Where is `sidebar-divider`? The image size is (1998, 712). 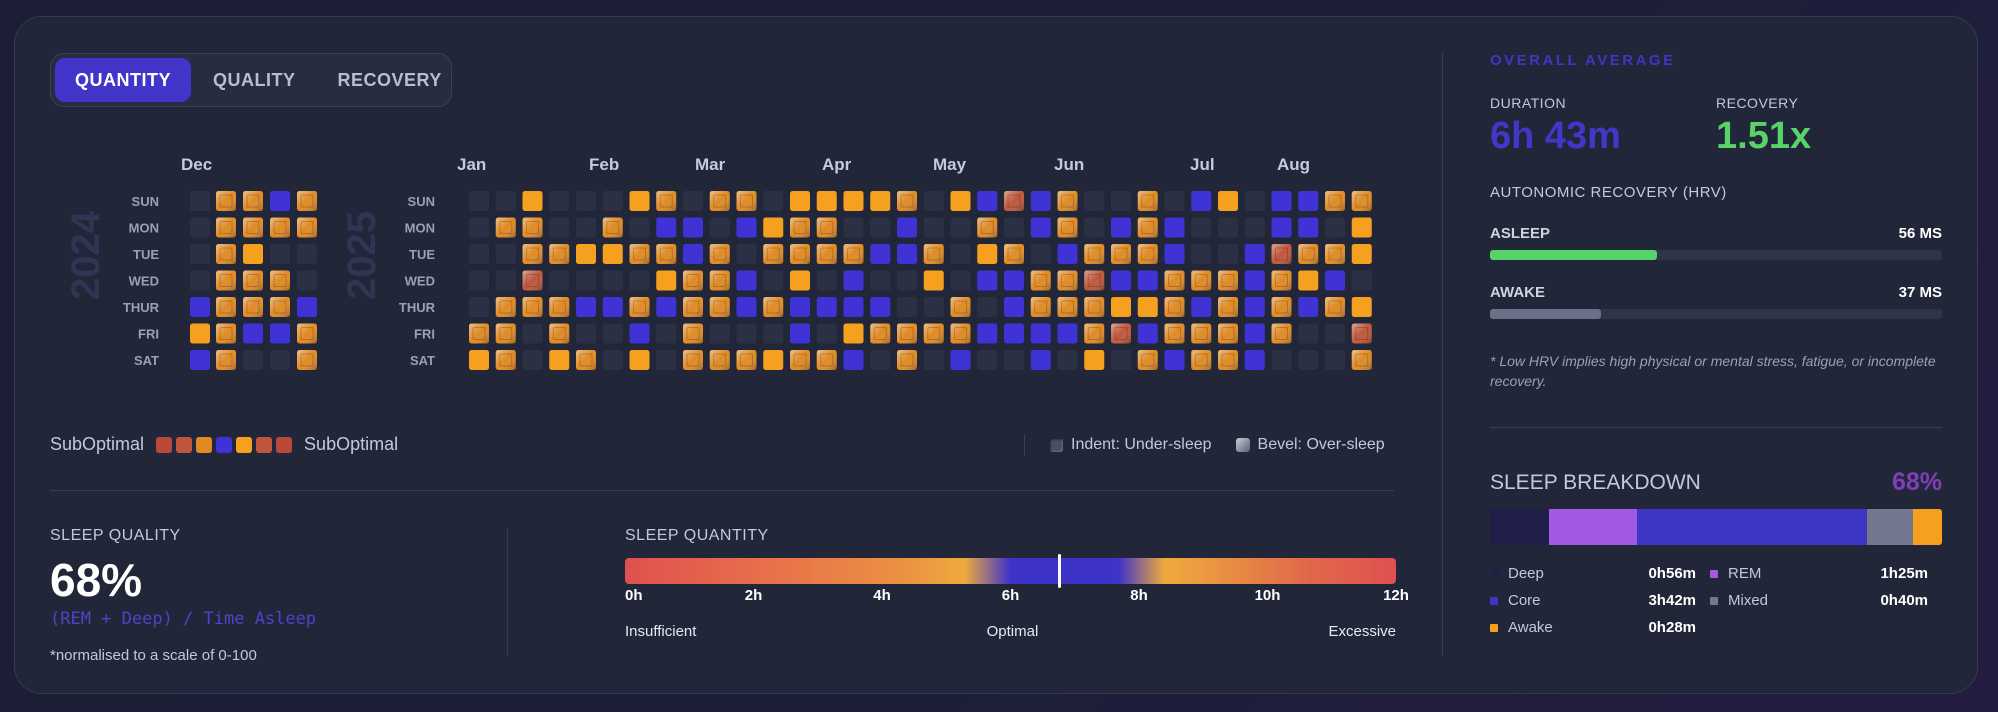
sidebar-divider is located at coordinates (1442, 354).